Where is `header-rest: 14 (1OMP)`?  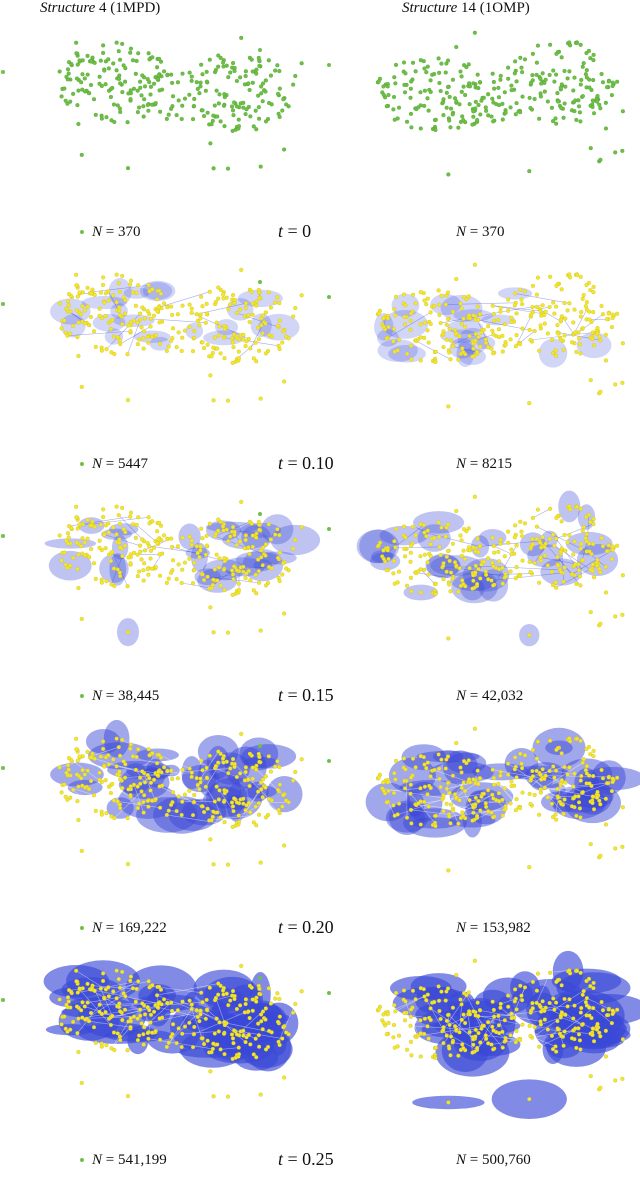 header-rest: 14 (1OMP) is located at coordinates (493, 8).